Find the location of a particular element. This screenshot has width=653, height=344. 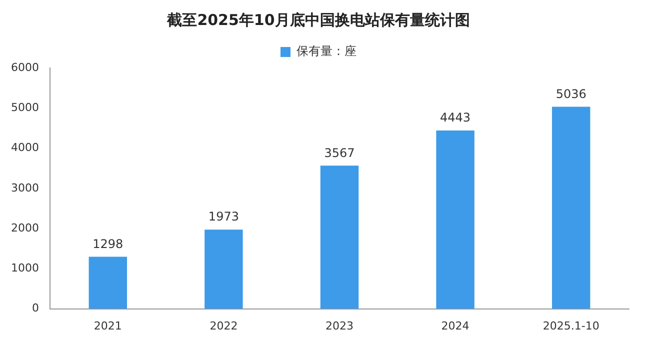

y-tick-label: 4000 is located at coordinates (24, 147).